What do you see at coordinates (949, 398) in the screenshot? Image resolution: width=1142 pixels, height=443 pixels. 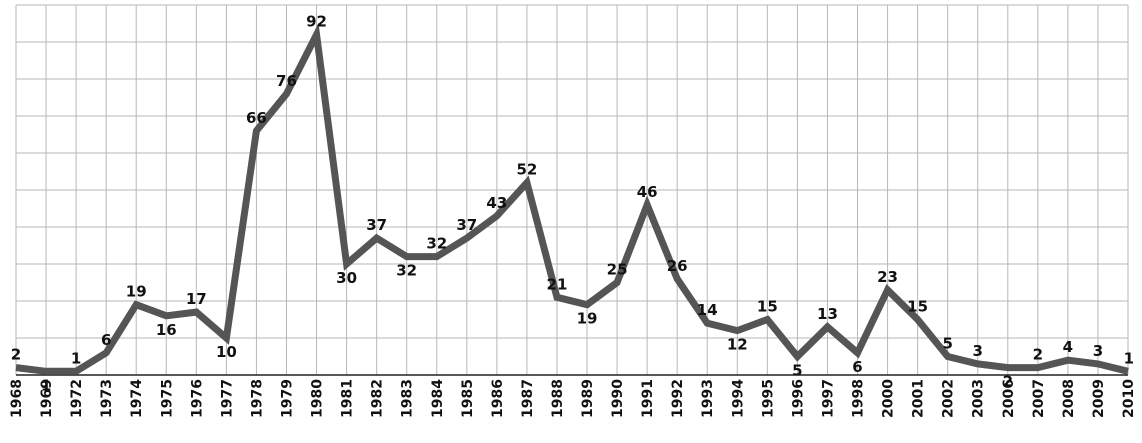 I see `x-tick-label: 2002` at bounding box center [949, 398].